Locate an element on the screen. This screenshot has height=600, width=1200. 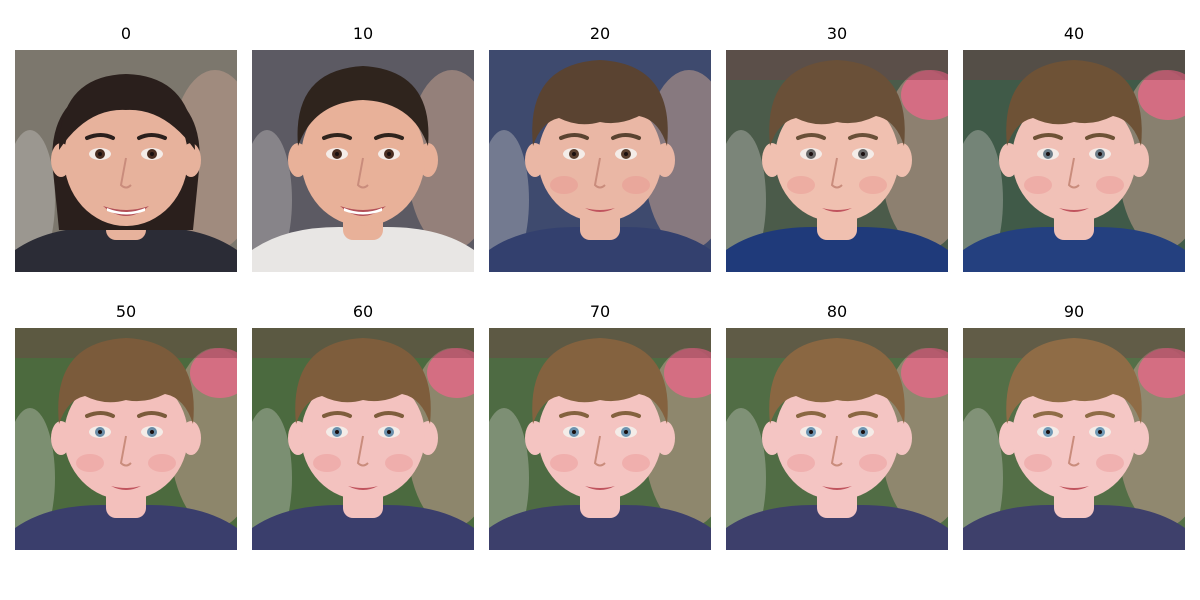
panel-title: 80 is located at coordinates (837, 311).